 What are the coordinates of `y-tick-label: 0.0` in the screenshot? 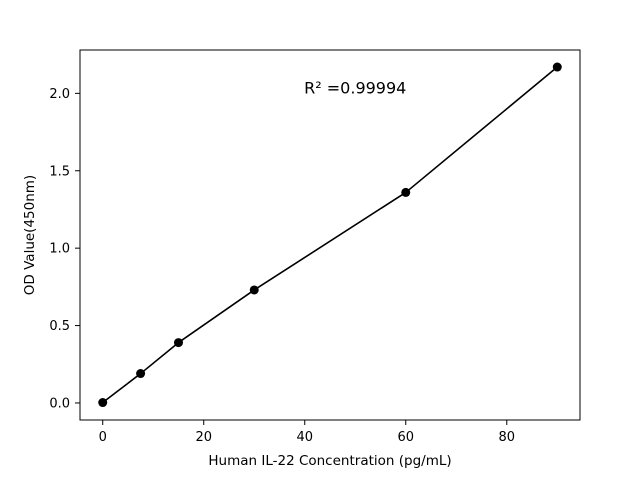 It's located at (59, 403).